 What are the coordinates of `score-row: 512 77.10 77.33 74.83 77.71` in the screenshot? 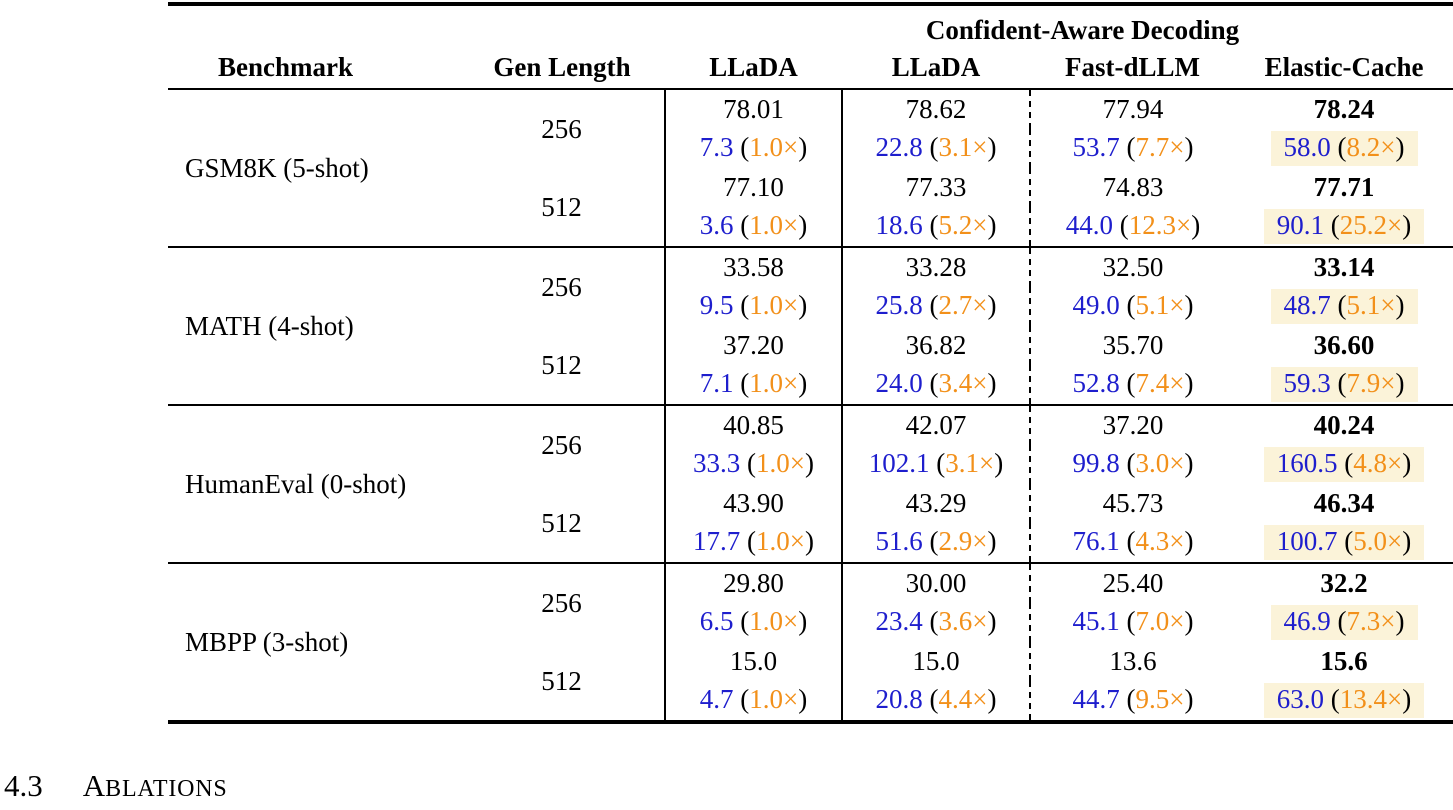 It's located at (810, 194).